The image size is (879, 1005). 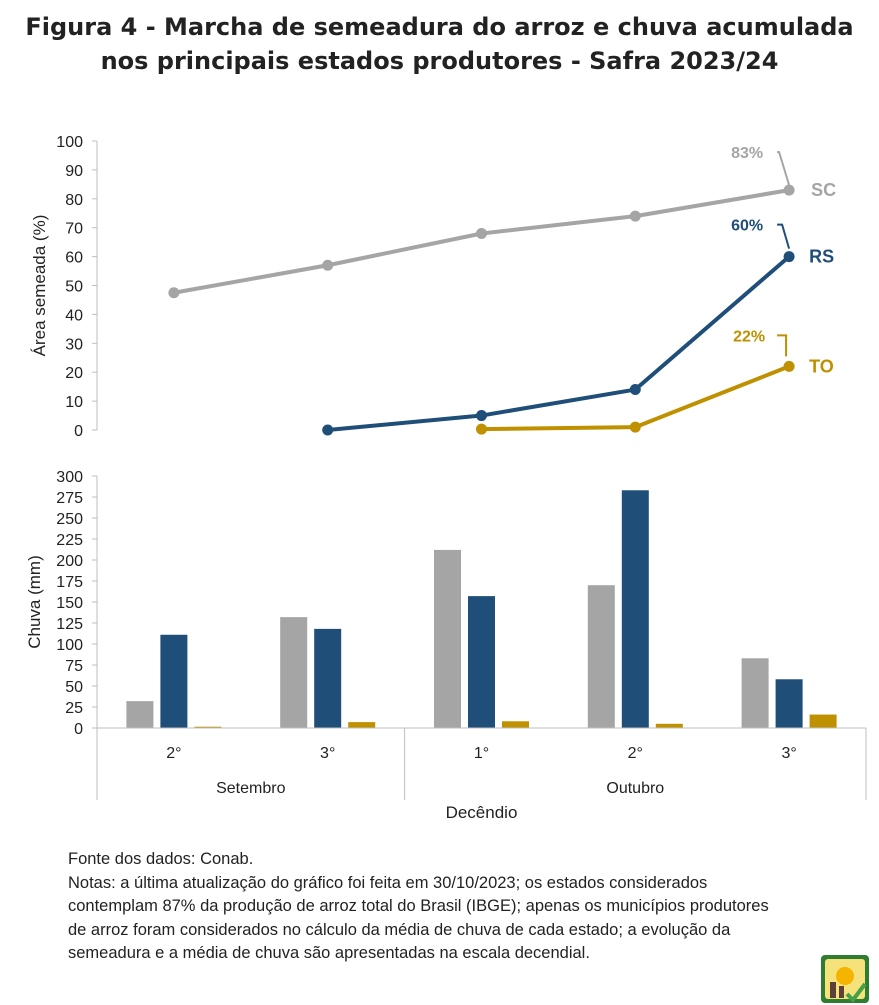 What do you see at coordinates (821, 257) in the screenshot?
I see `series-name-label-rs: RS` at bounding box center [821, 257].